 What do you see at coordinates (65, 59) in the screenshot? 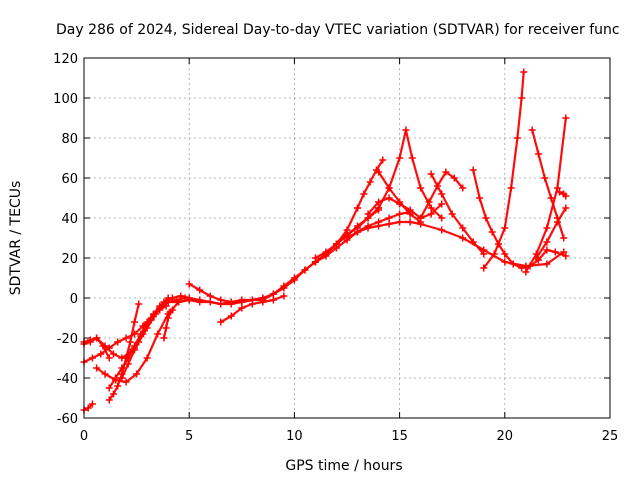
I see `y-tick-label: 120` at bounding box center [65, 59].